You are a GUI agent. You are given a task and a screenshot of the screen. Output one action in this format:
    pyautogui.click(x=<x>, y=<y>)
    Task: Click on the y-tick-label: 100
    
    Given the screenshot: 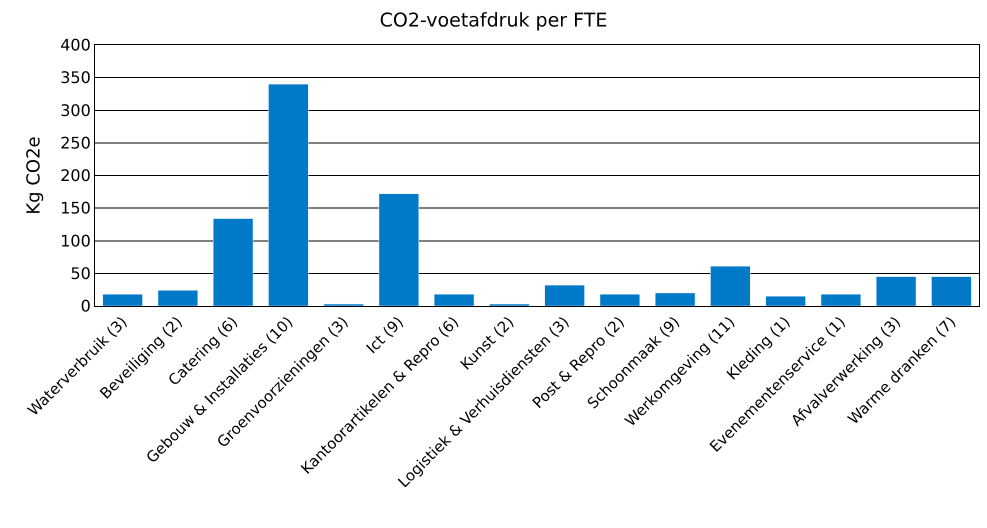 What is the action you would take?
    pyautogui.click(x=75, y=240)
    